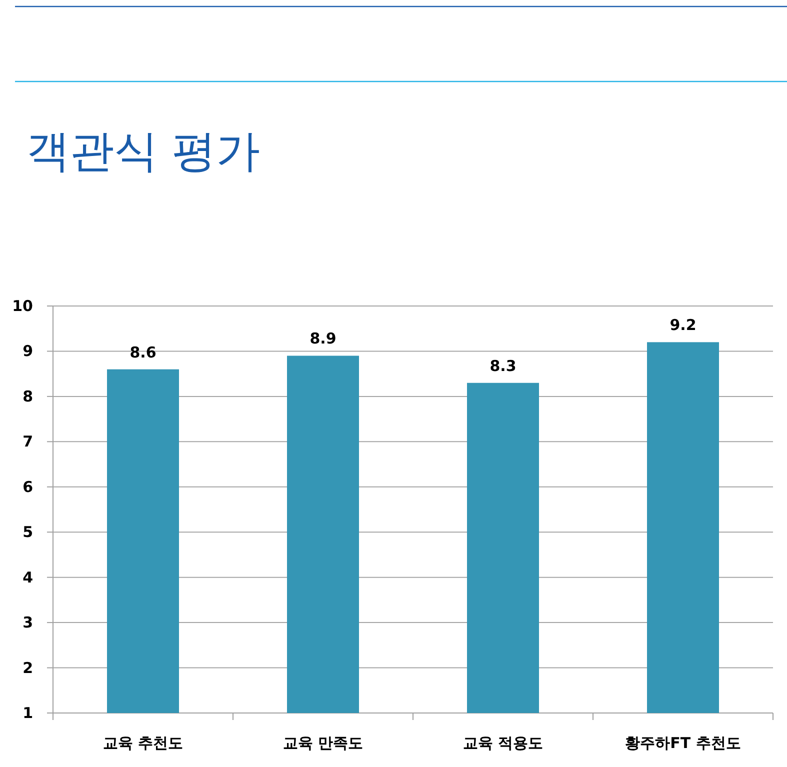  What do you see at coordinates (22, 306) in the screenshot?
I see `y-tick-label: 10` at bounding box center [22, 306].